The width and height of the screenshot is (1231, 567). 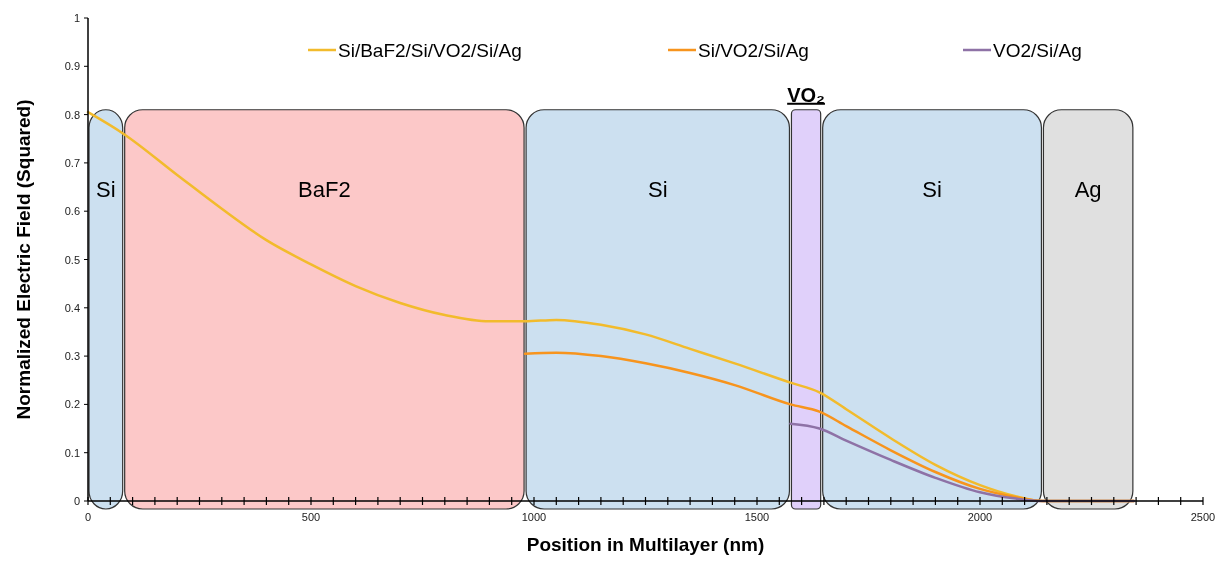 What do you see at coordinates (311, 517) in the screenshot?
I see `x-tick-label: 500` at bounding box center [311, 517].